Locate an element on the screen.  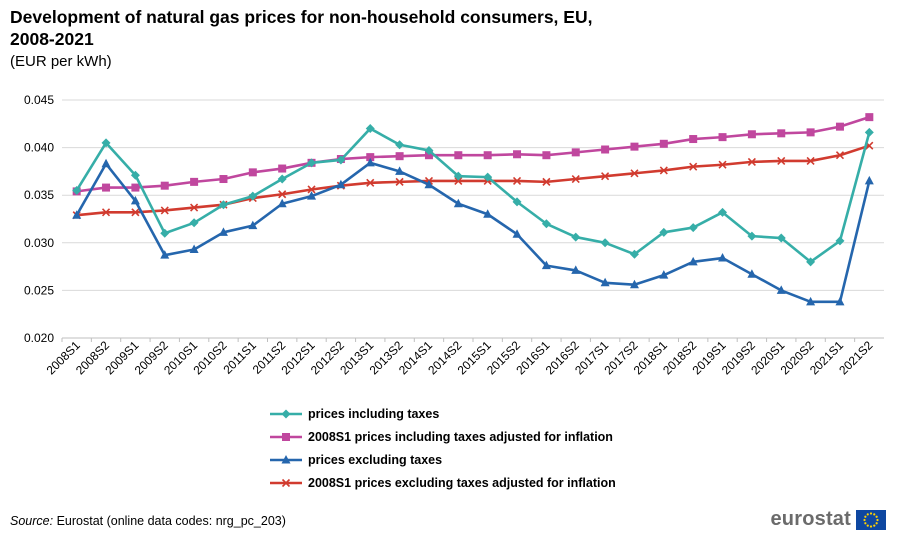
chart-unit: (EUR per kWh) is located at coordinates (61, 61).